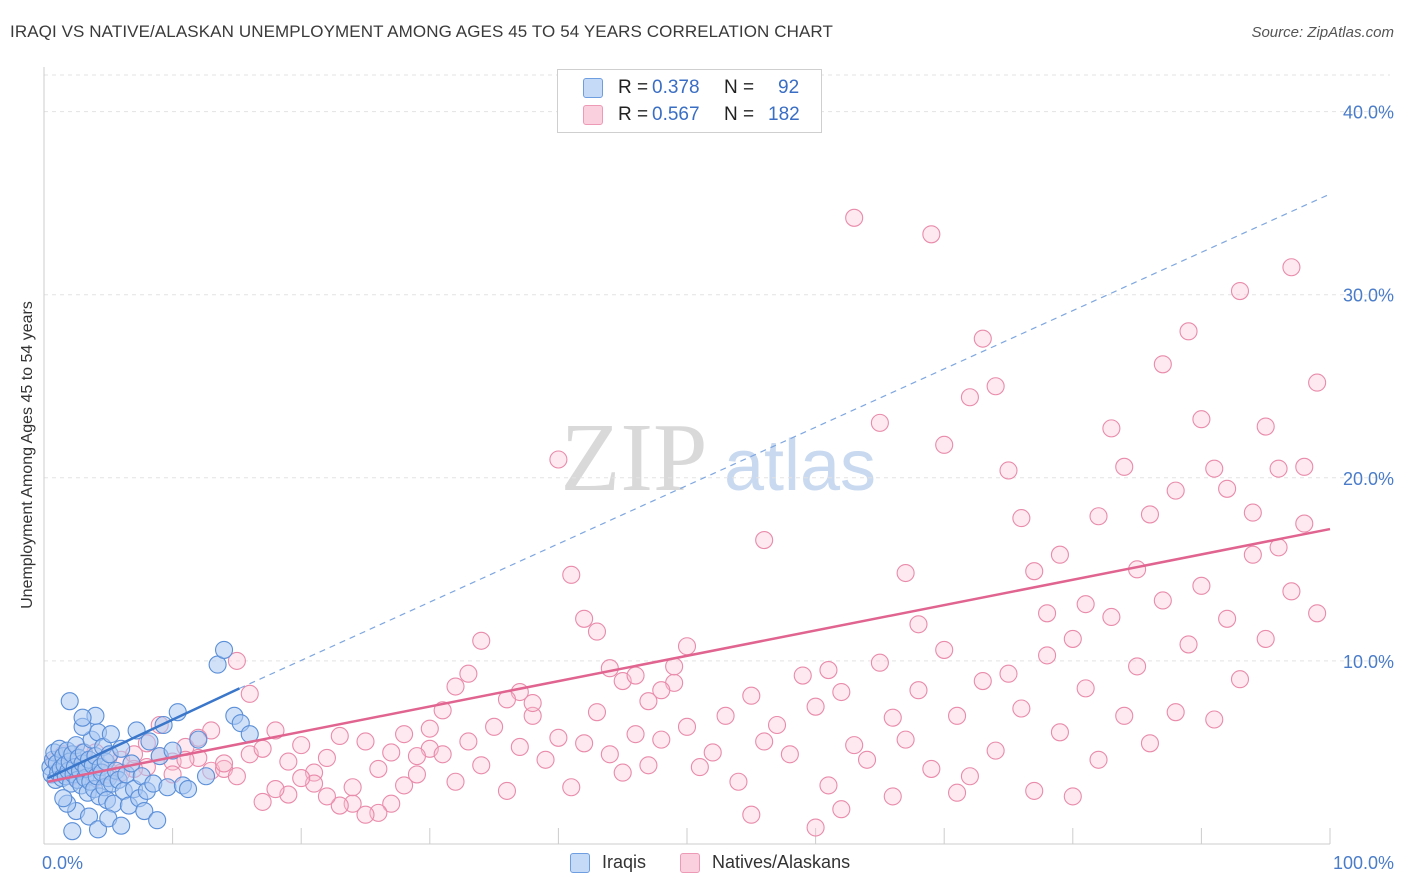 This screenshot has width=1406, height=892. Describe the element at coordinates (679, 115) in the screenshot. I see `legend-row-natives: R = 0.567 N = 182` at that location.